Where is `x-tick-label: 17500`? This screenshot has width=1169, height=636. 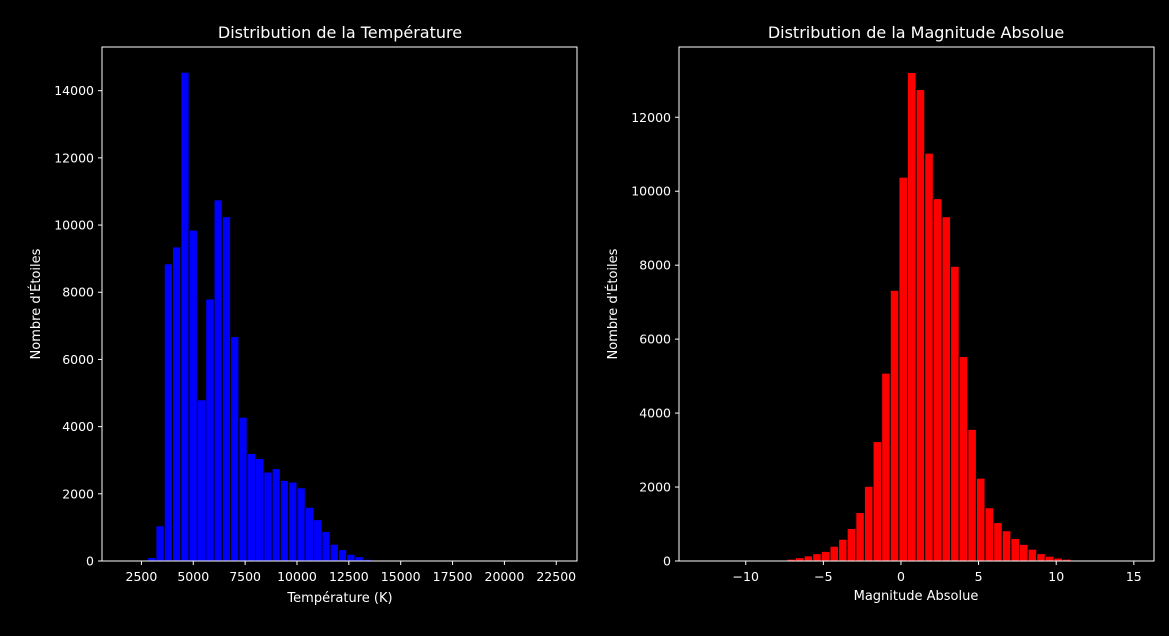 x-tick-label: 17500 is located at coordinates (453, 576).